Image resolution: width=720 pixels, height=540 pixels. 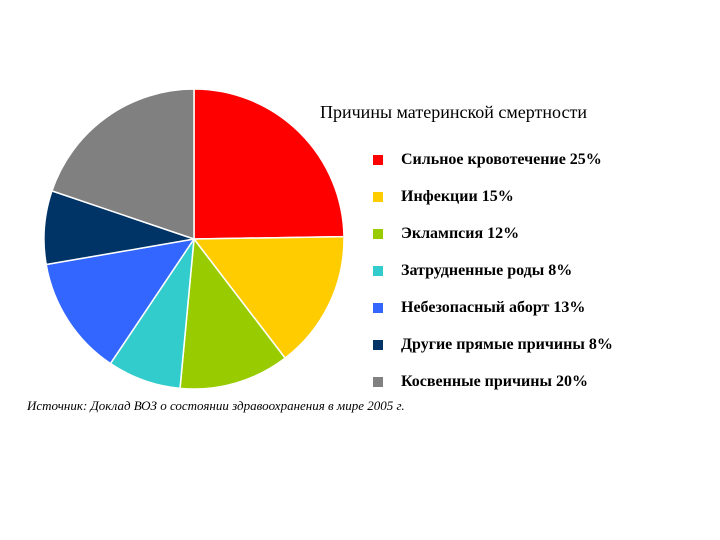 I want to click on legend-label: Небезопасный аборт 13%, so click(x=493, y=307).